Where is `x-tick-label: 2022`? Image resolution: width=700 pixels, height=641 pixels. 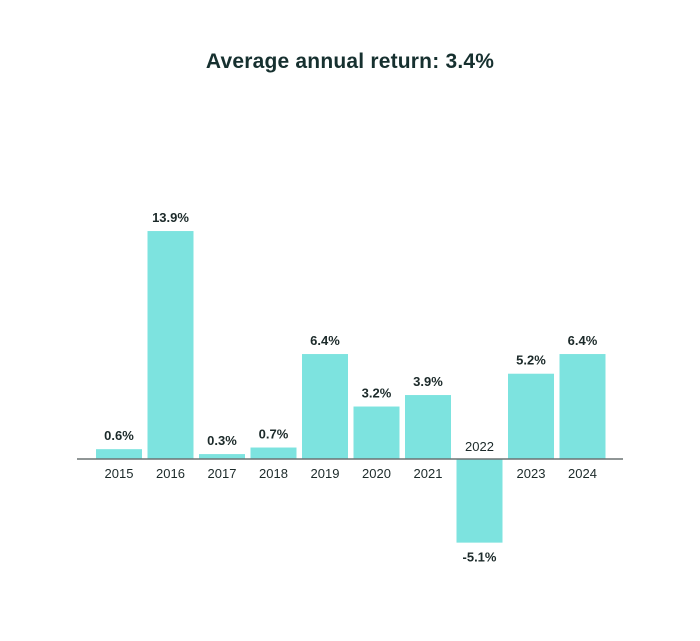 x-tick-label: 2022 is located at coordinates (479, 446).